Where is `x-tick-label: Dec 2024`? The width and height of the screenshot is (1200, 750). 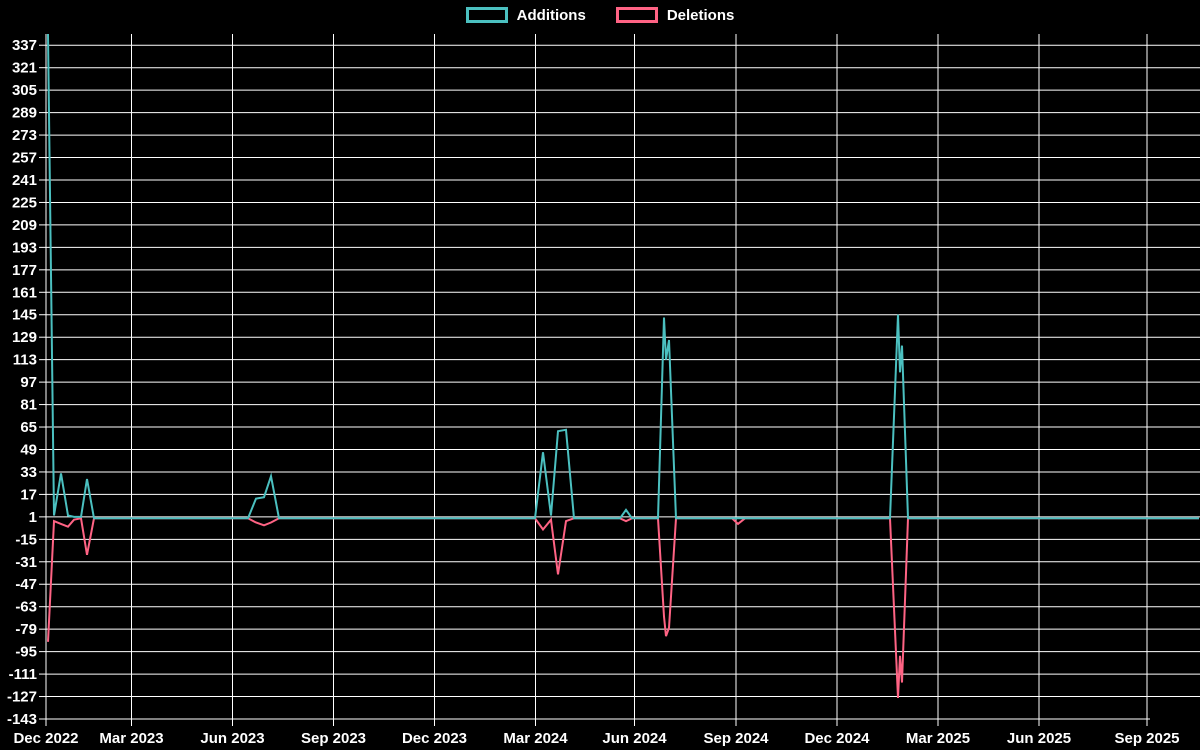
x-tick-label: Dec 2024 is located at coordinates (837, 738).